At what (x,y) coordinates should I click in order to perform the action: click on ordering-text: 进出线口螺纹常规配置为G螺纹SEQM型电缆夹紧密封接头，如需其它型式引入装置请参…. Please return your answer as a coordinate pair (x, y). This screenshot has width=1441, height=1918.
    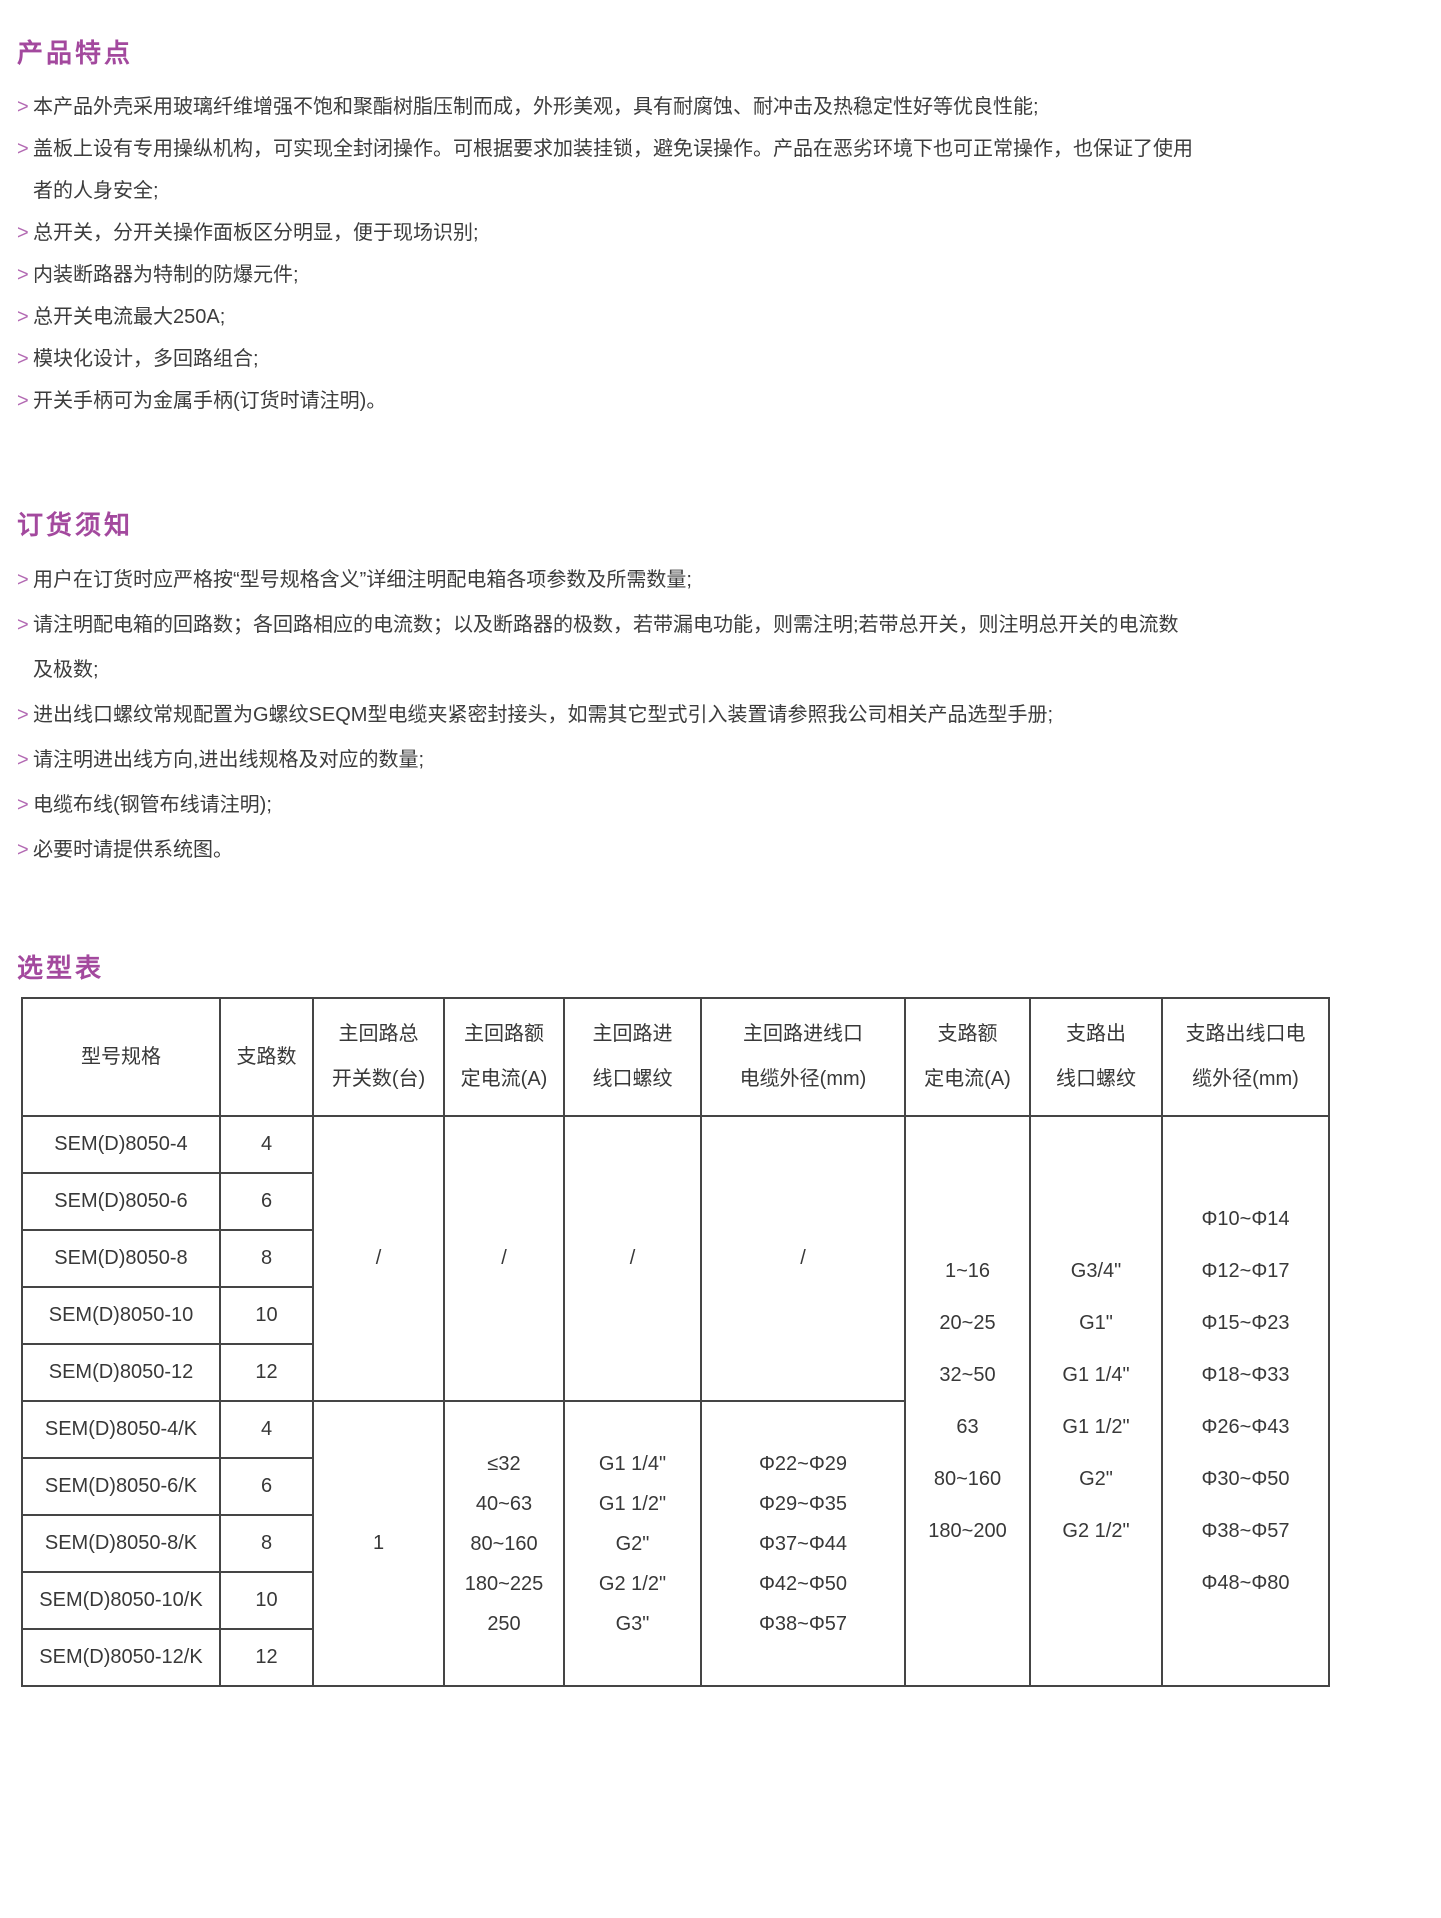
    Looking at the image, I should click on (543, 715).